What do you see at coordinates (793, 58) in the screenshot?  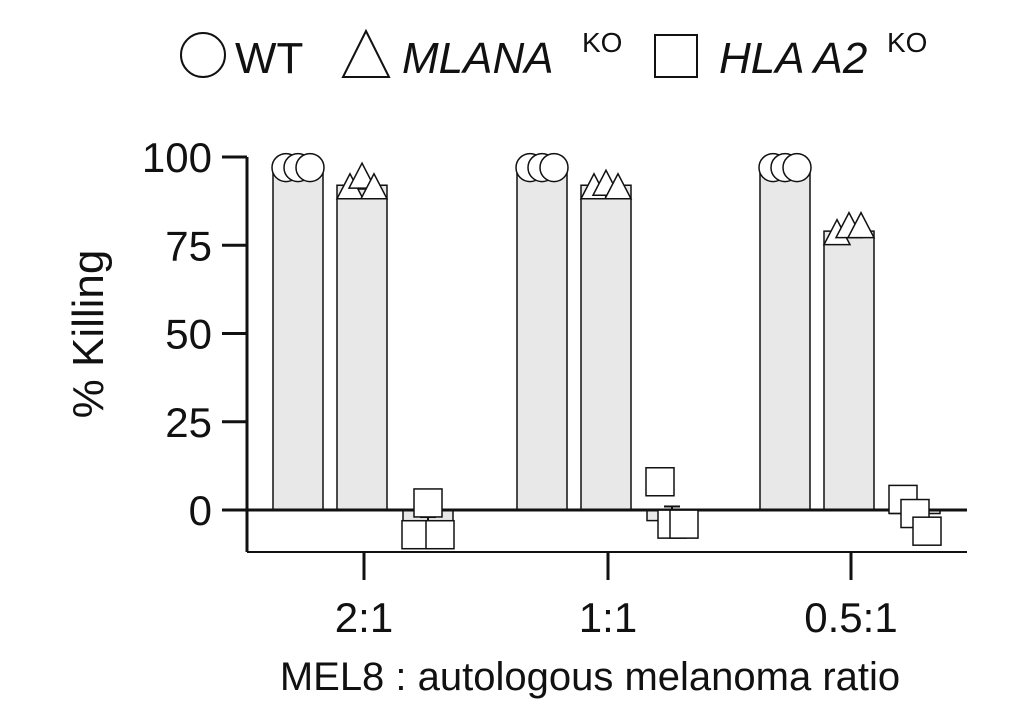 I see `legend-label-hla: HLA A2` at bounding box center [793, 58].